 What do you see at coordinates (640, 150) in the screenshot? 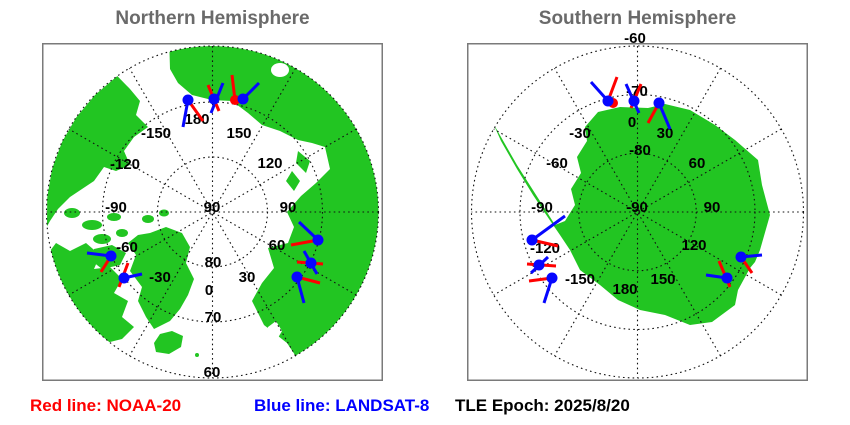
I see `latitude-label: -80` at bounding box center [640, 150].